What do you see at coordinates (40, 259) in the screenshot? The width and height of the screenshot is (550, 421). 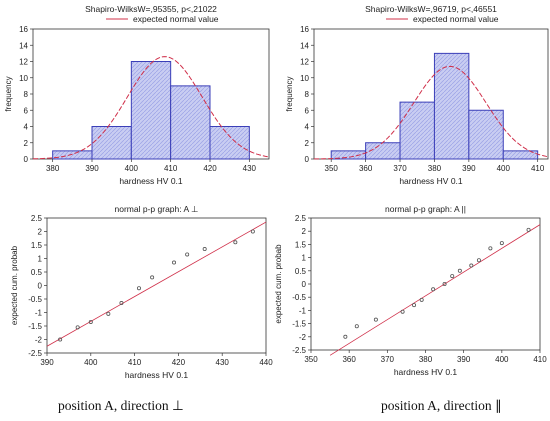 I see `y-tick-label: 1` at bounding box center [40, 259].